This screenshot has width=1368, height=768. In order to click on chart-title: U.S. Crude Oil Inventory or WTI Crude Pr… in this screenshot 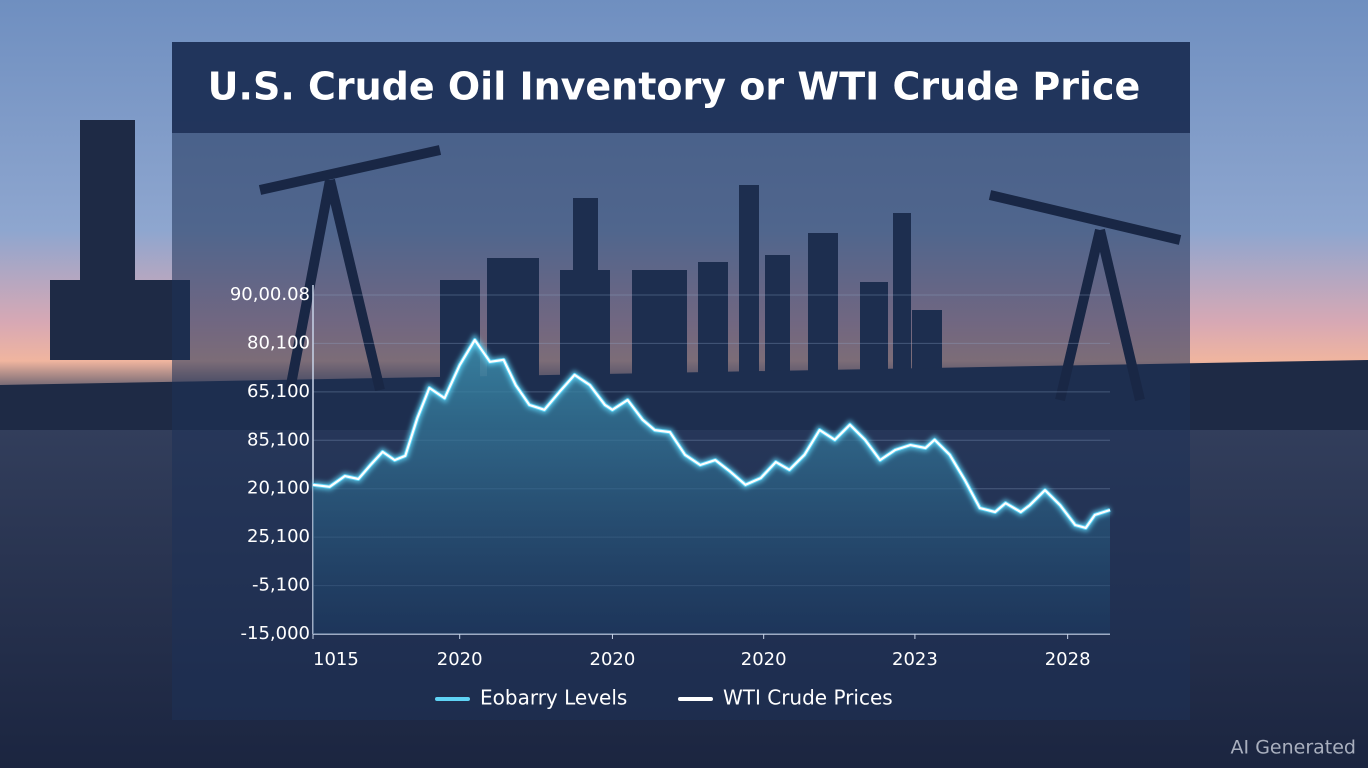, I will do `click(674, 87)`.